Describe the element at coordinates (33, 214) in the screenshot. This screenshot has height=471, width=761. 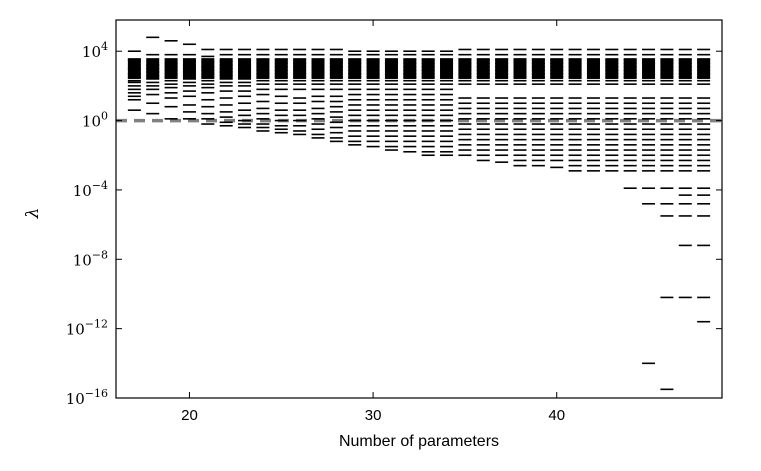
I see `y-axis-label: λ` at that location.